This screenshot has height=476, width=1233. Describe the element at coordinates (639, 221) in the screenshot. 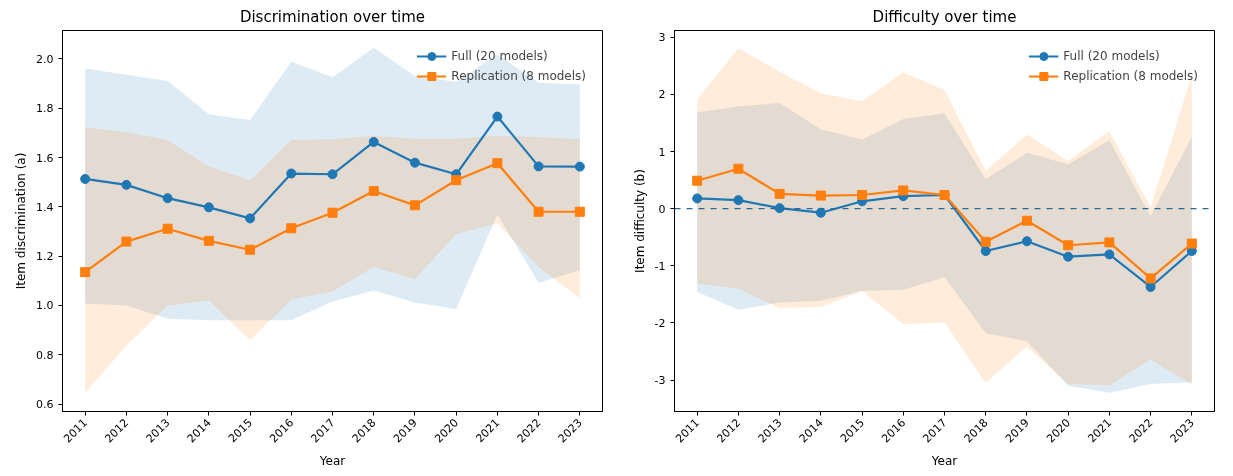

I see `y-axis-title: Item difficulty (b)` at that location.